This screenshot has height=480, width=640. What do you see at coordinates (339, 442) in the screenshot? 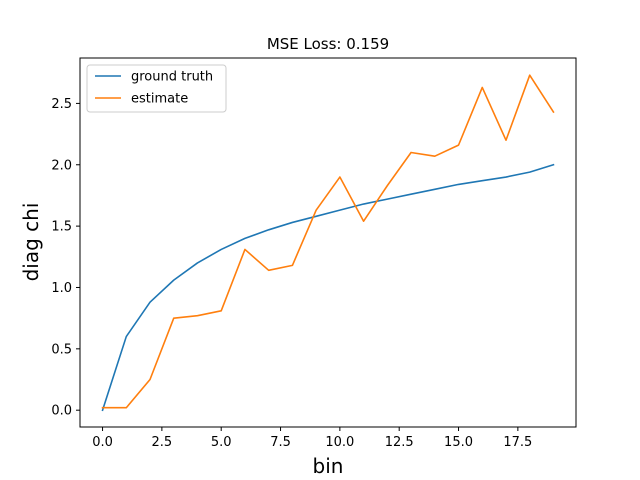
I see `x-tick-label: 10.0` at bounding box center [339, 442].